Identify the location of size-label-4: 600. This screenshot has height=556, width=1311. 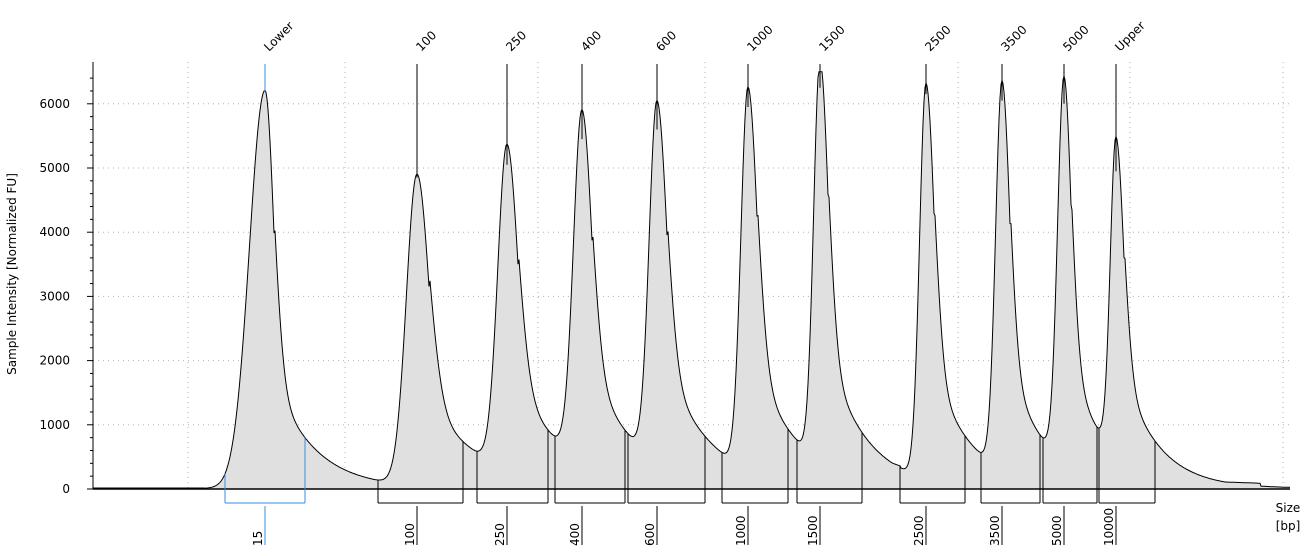
(650, 534).